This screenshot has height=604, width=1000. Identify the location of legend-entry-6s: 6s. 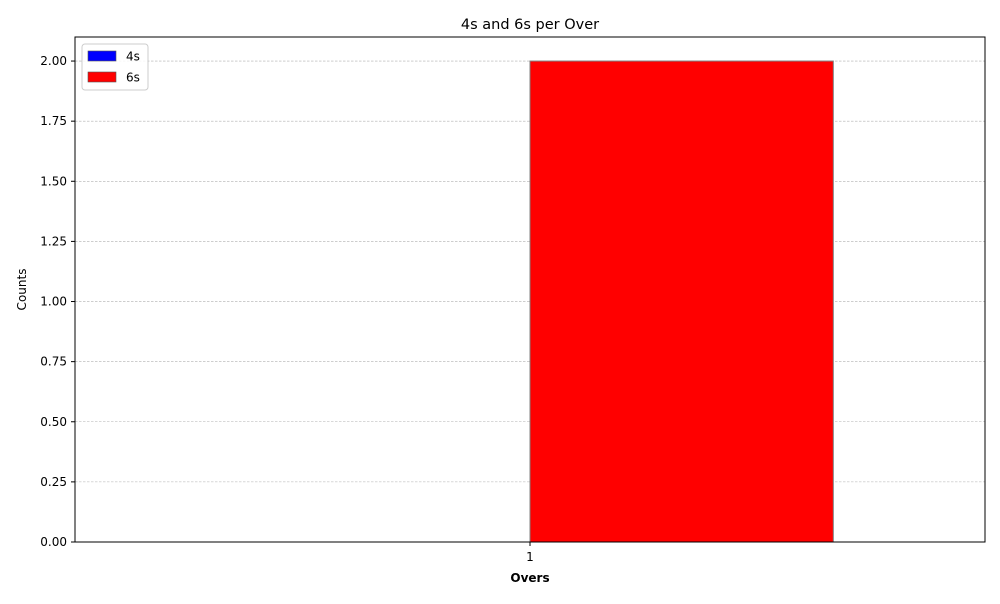
(113, 78).